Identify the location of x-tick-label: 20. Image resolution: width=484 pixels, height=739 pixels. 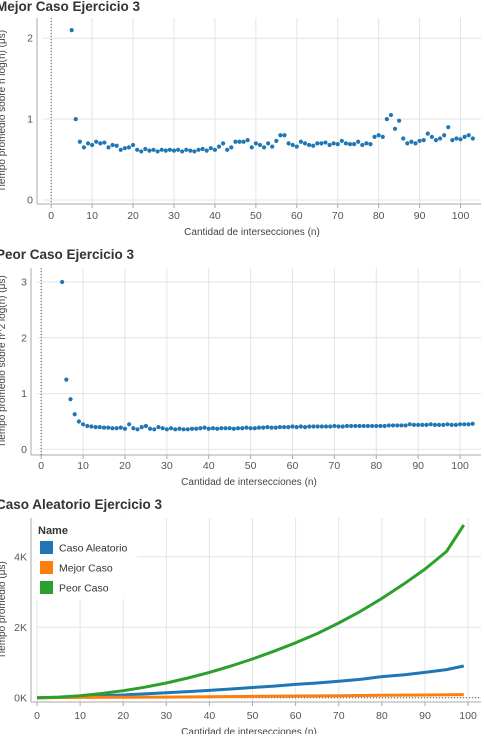
(123, 716).